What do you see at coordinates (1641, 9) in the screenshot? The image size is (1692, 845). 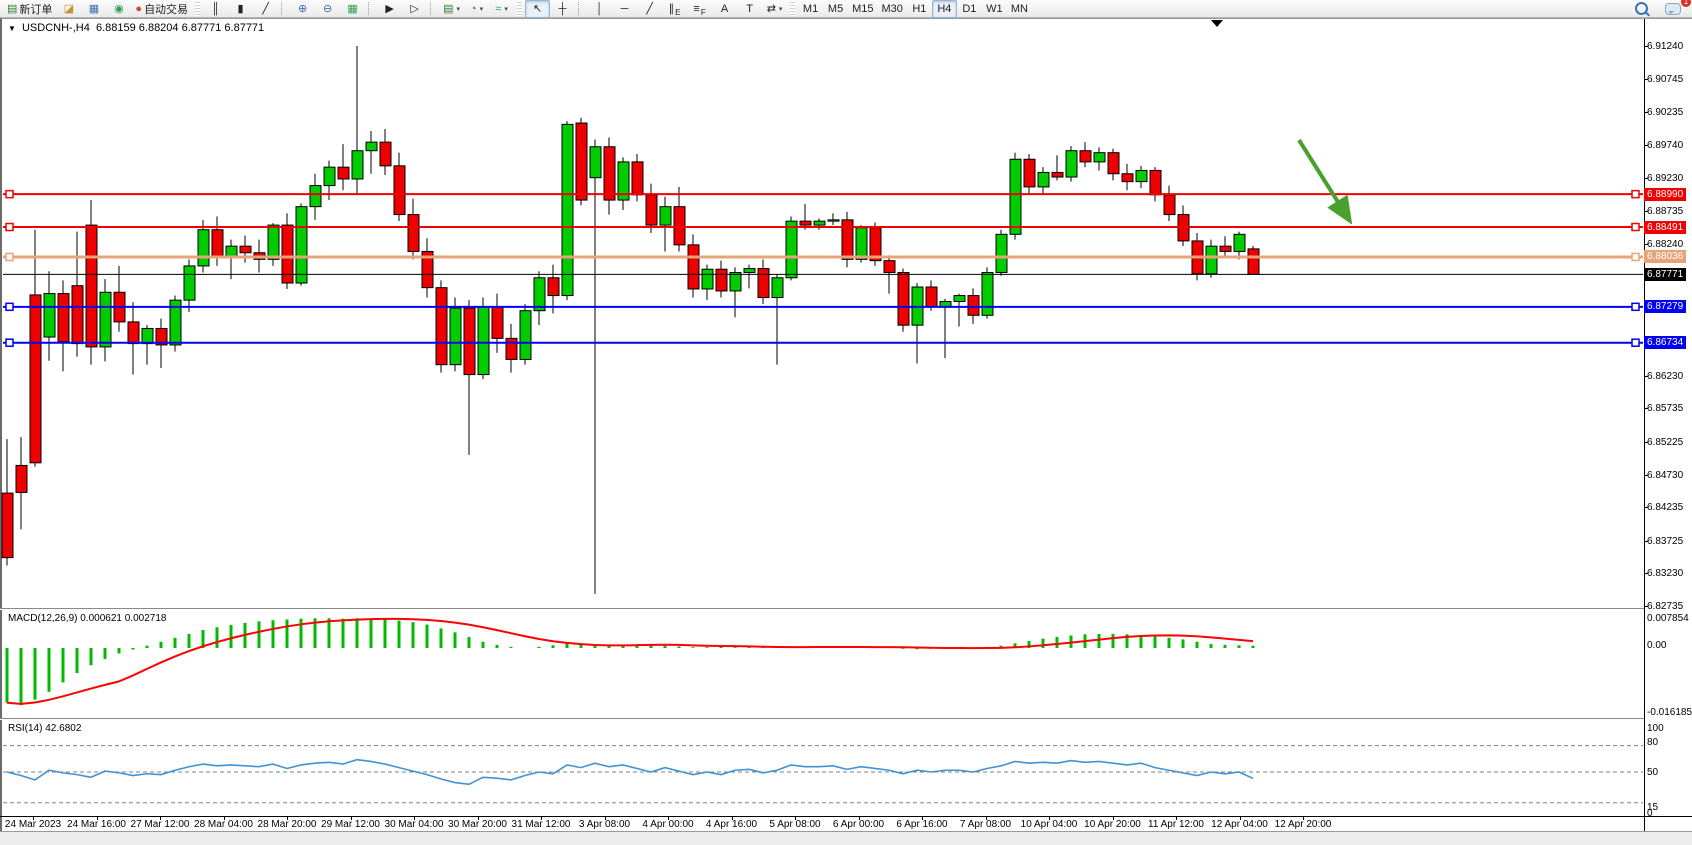 I see `search-button` at bounding box center [1641, 9].